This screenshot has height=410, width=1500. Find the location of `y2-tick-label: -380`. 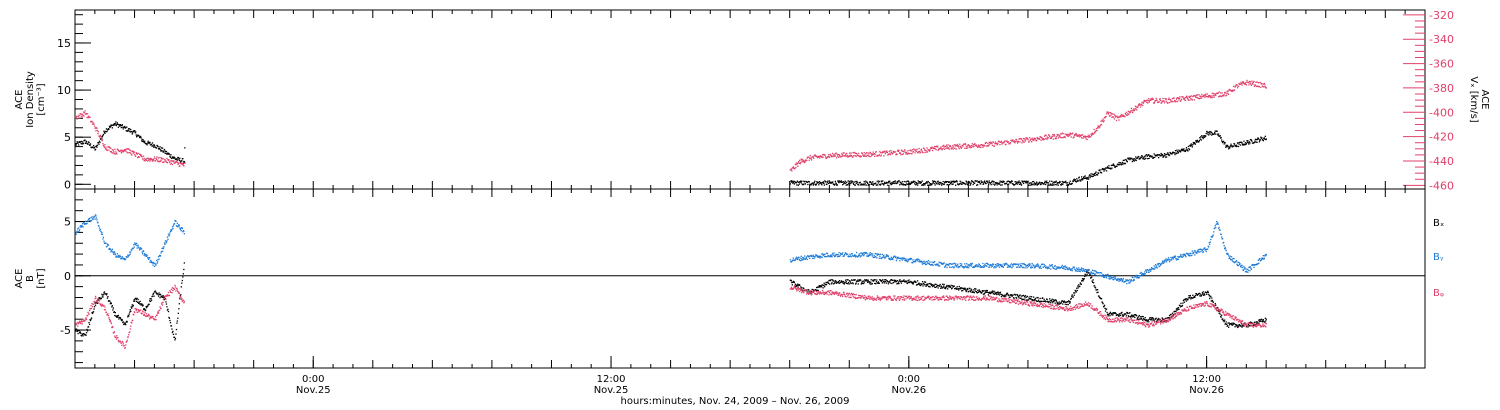

y2-tick-label: -380 is located at coordinates (1441, 88).